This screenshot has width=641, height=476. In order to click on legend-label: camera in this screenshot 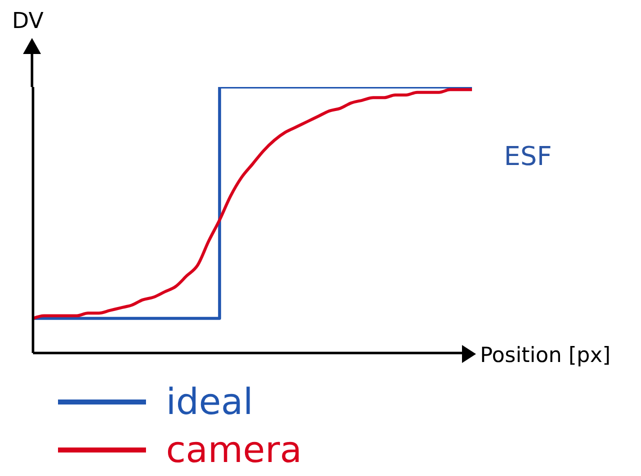, I will do `click(234, 450)`.